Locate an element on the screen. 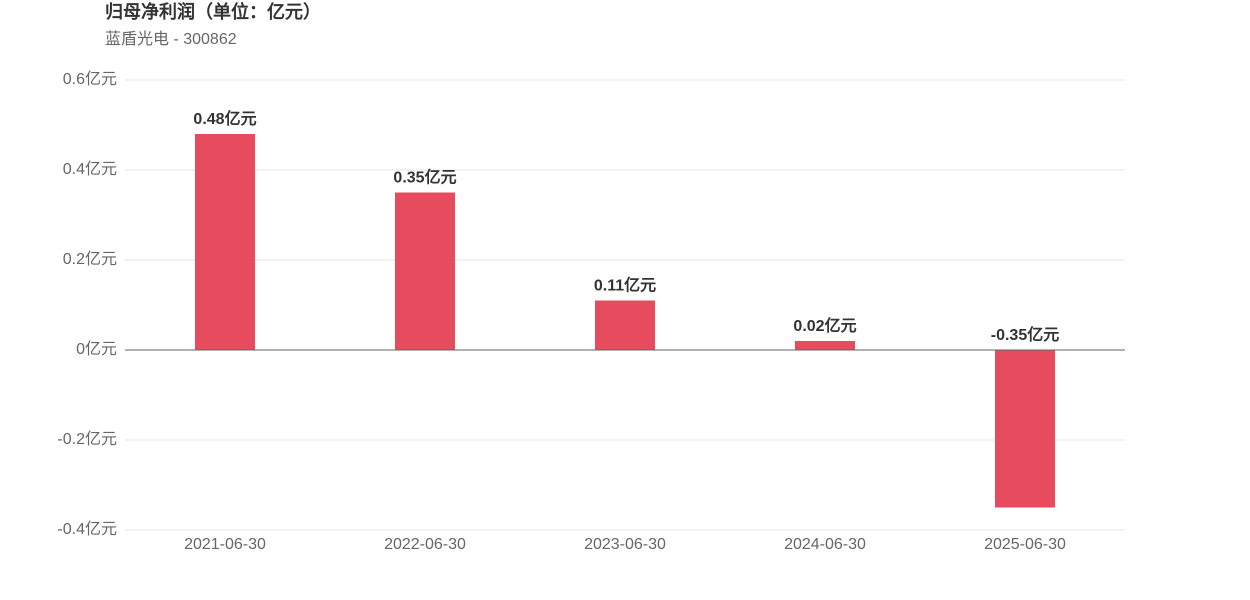 The image size is (1250, 600). y-tick-label: -0.4亿元 is located at coordinates (87, 529).